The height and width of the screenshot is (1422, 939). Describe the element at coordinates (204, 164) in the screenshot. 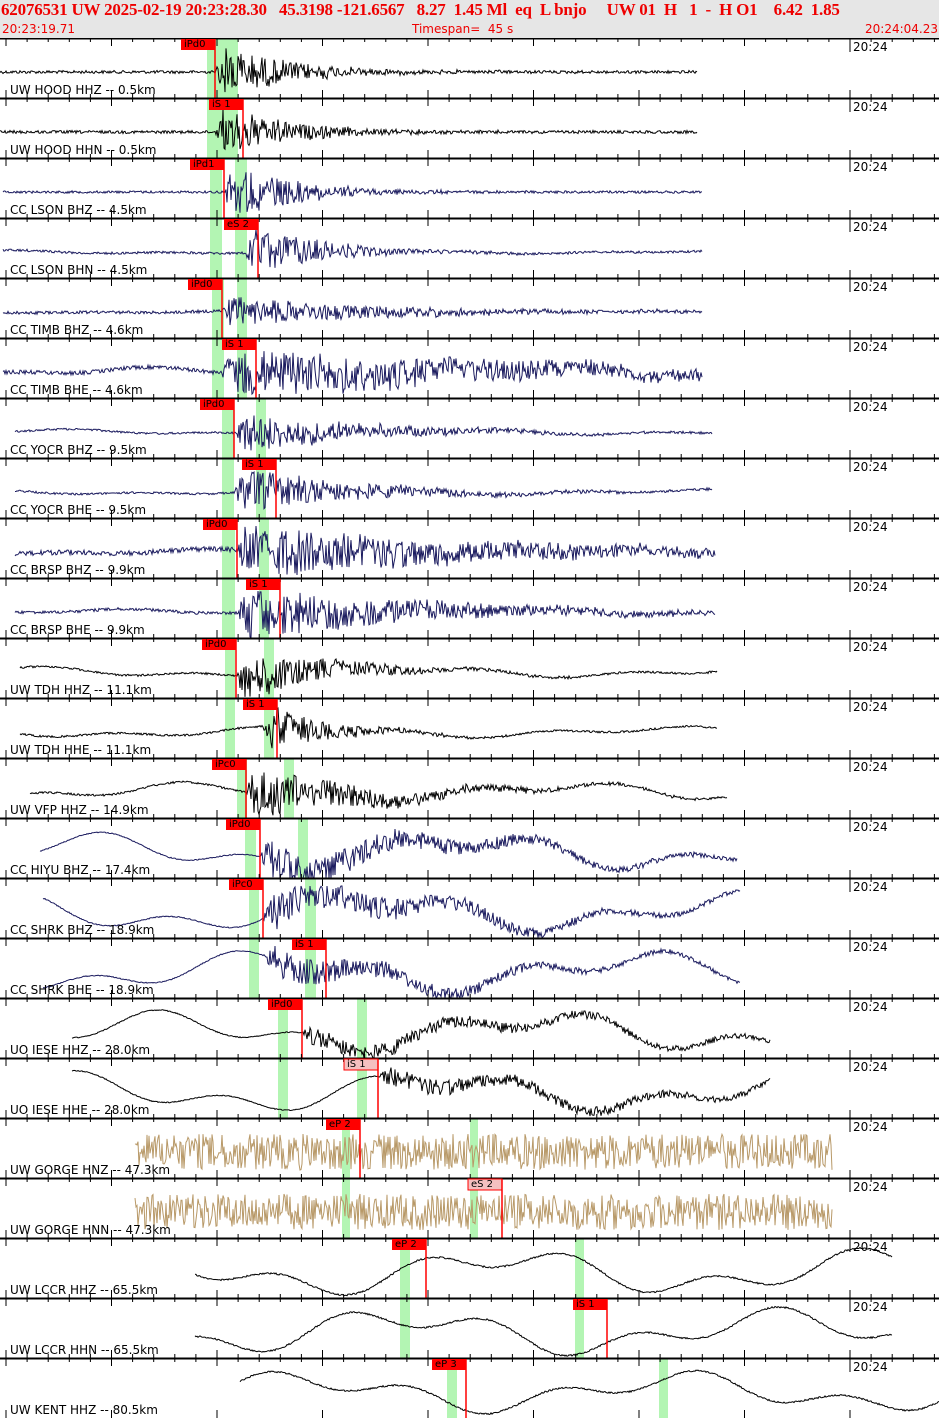

I see `pick-phase-label: iPd1` at that location.